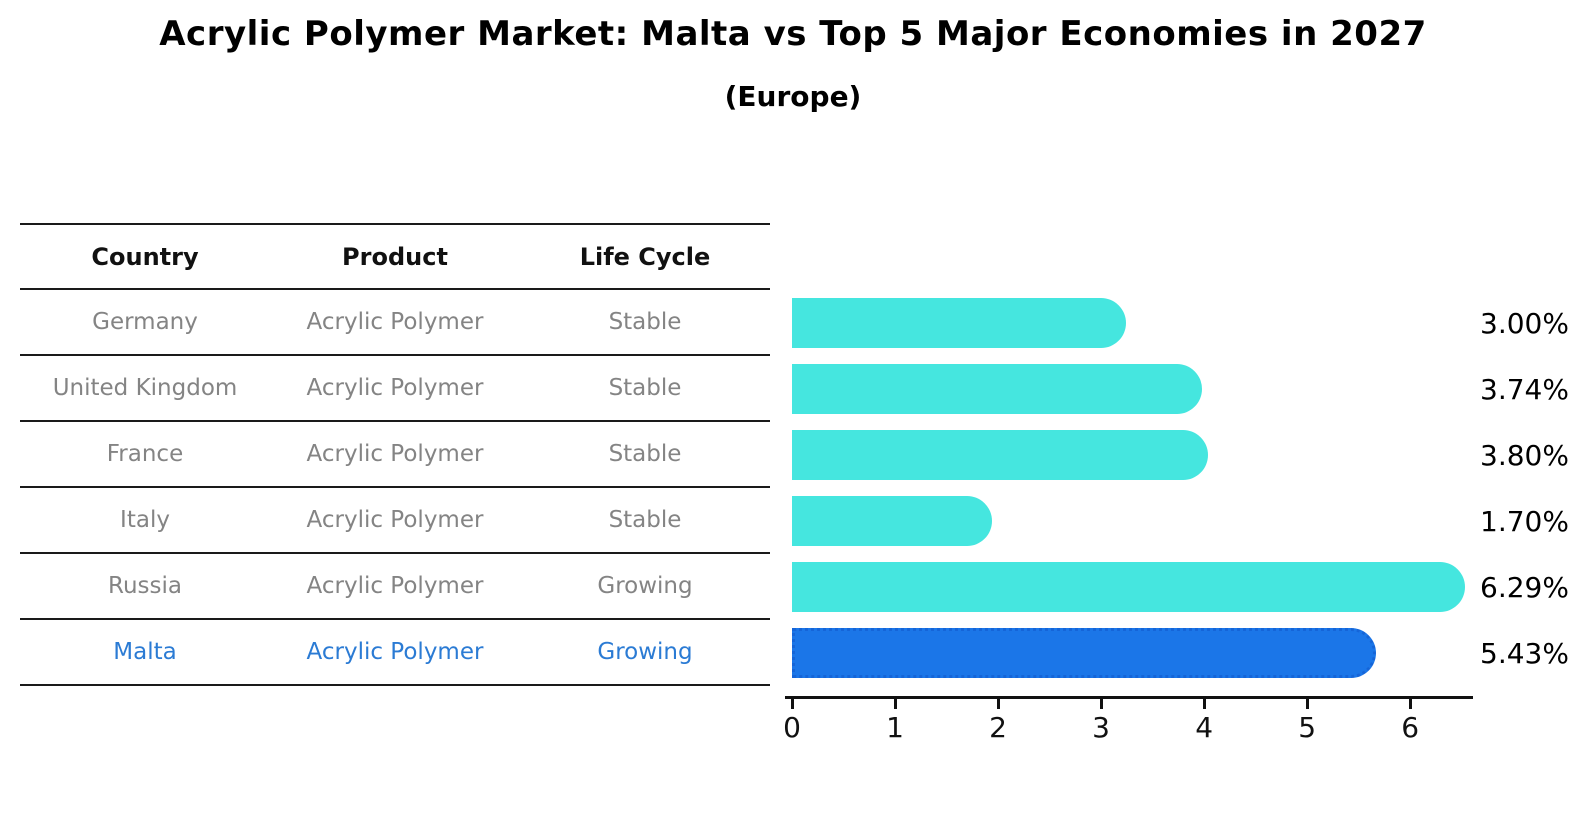 Image resolution: width=1586 pixels, height=823 pixels. I want to click on value-label: 1.70%, so click(1524, 521).